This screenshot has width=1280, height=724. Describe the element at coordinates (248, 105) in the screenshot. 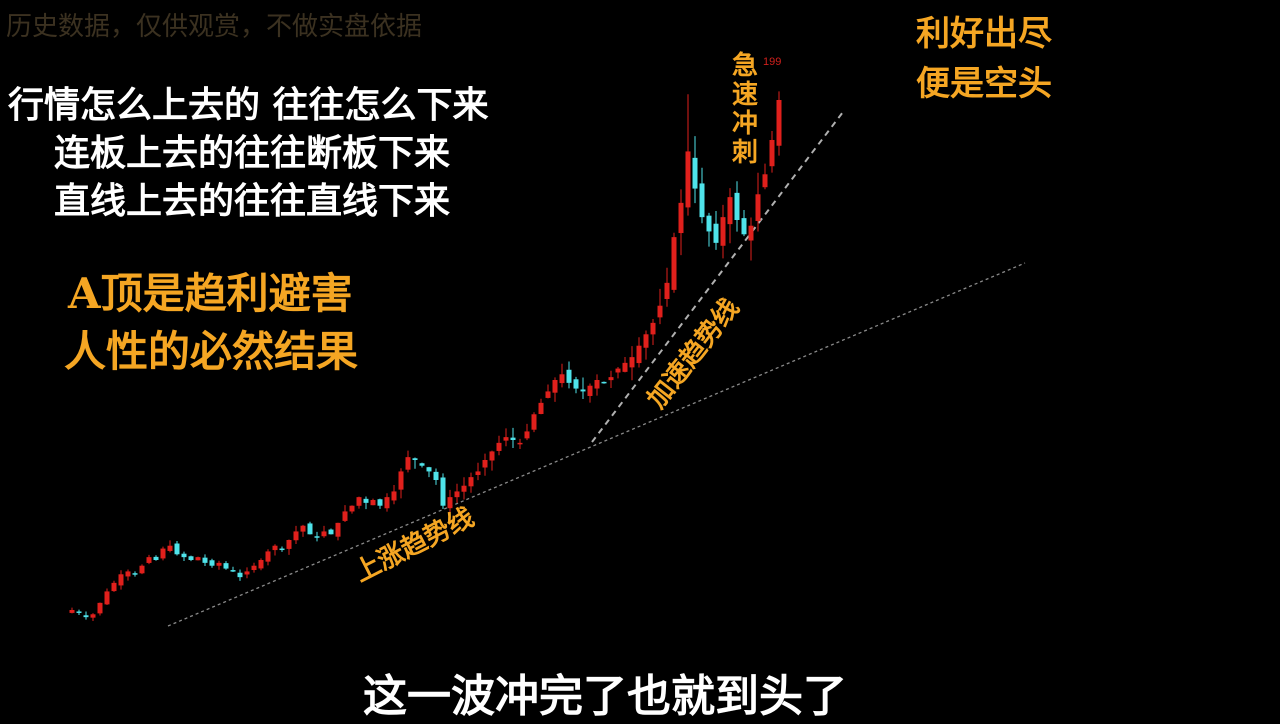

I see `annotation-line-1: 行情怎么上去的 往往怎么下来` at that location.